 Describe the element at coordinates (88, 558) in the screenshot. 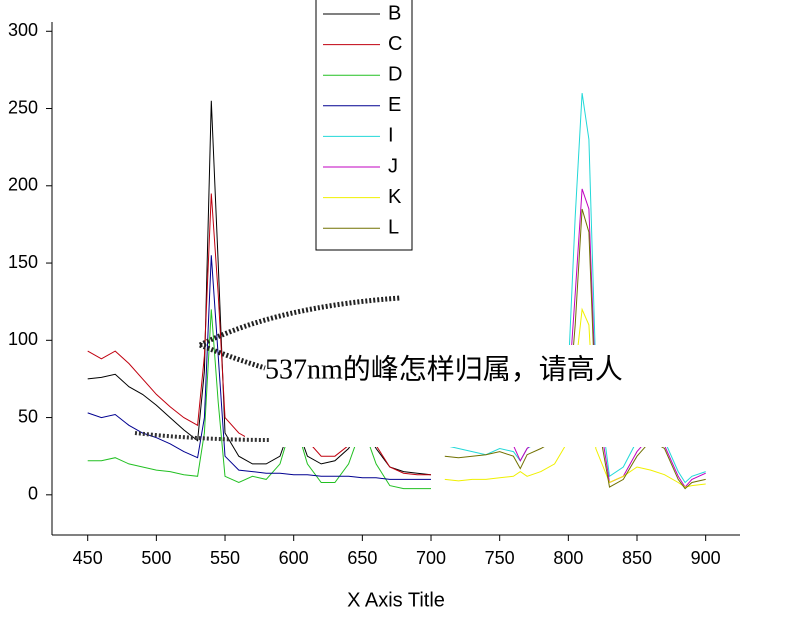

I see `x-tick-label: 450` at that location.